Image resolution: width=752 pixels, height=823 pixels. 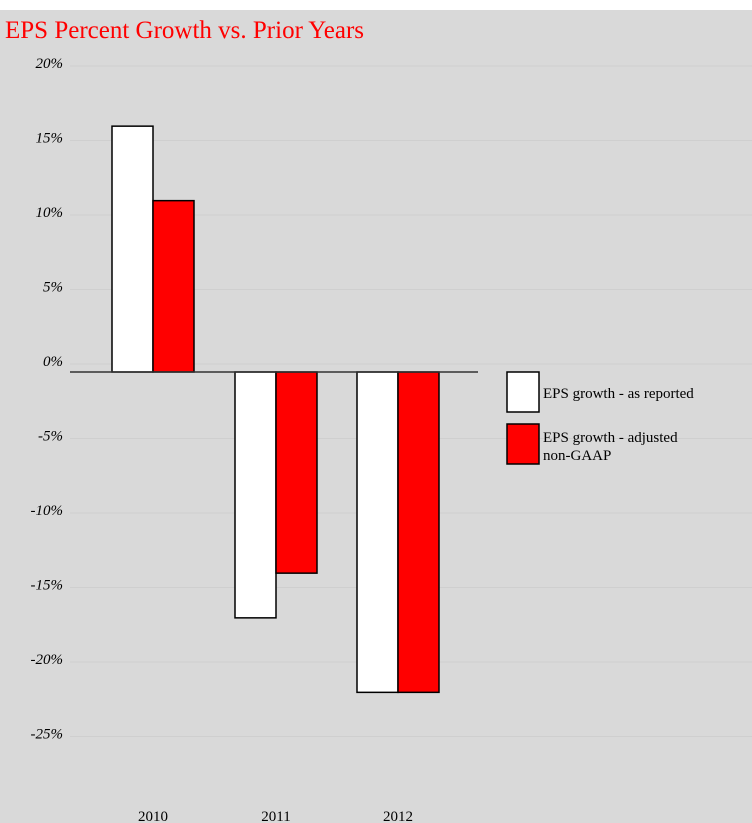 What do you see at coordinates (377, 532) in the screenshot?
I see `bar-as-reported-2012` at bounding box center [377, 532].